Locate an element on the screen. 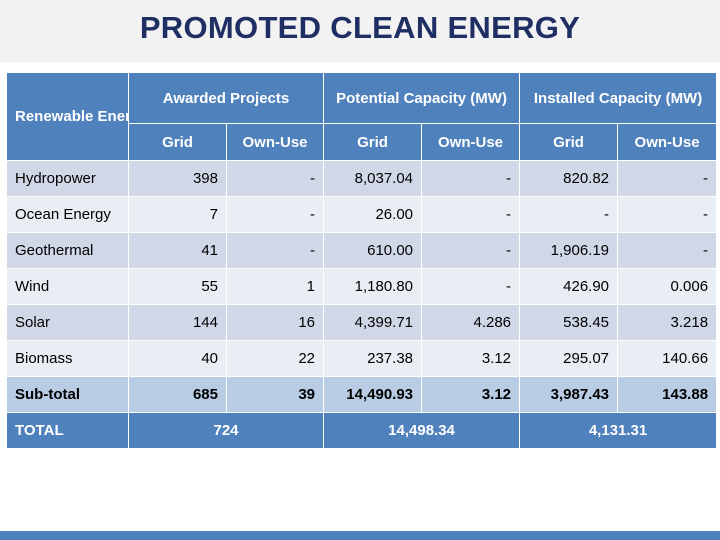 The height and width of the screenshot is (540, 720). total-potential-capacity: 14,498.34 is located at coordinates (422, 430).